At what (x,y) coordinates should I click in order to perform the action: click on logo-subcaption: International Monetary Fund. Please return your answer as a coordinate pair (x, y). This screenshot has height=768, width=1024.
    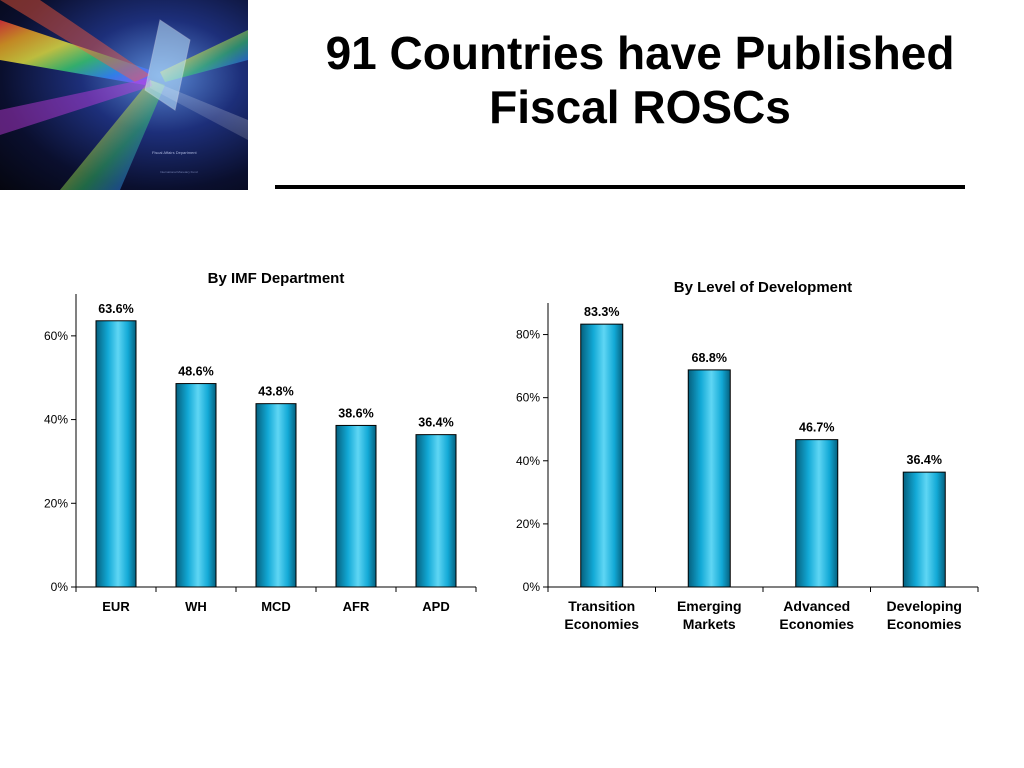
    Looking at the image, I should click on (179, 172).